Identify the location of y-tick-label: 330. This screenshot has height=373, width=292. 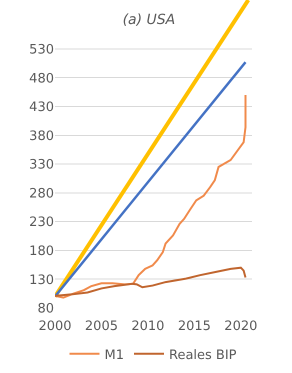
(41, 165).